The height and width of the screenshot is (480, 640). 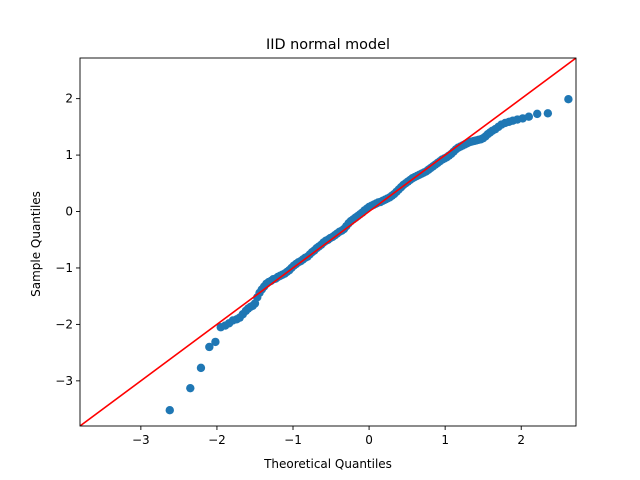 What do you see at coordinates (369, 440) in the screenshot?
I see `x-tick-label: 0` at bounding box center [369, 440].